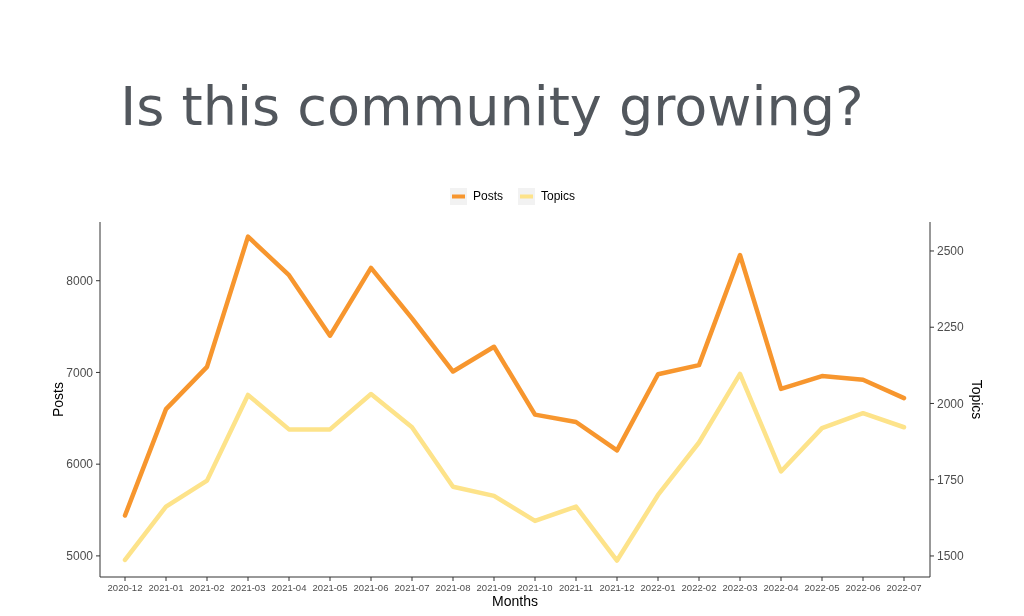 This screenshot has width=1024, height=616. I want to click on x-tick-label: 2022-01, so click(658, 587).